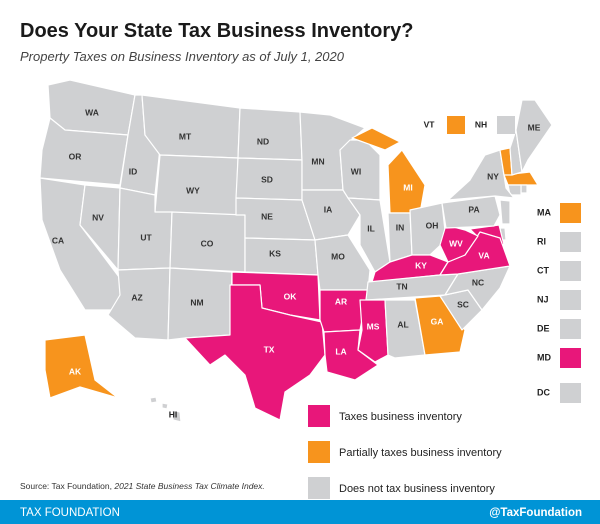  What do you see at coordinates (275, 253) in the screenshot?
I see `state-label: KS` at bounding box center [275, 253].